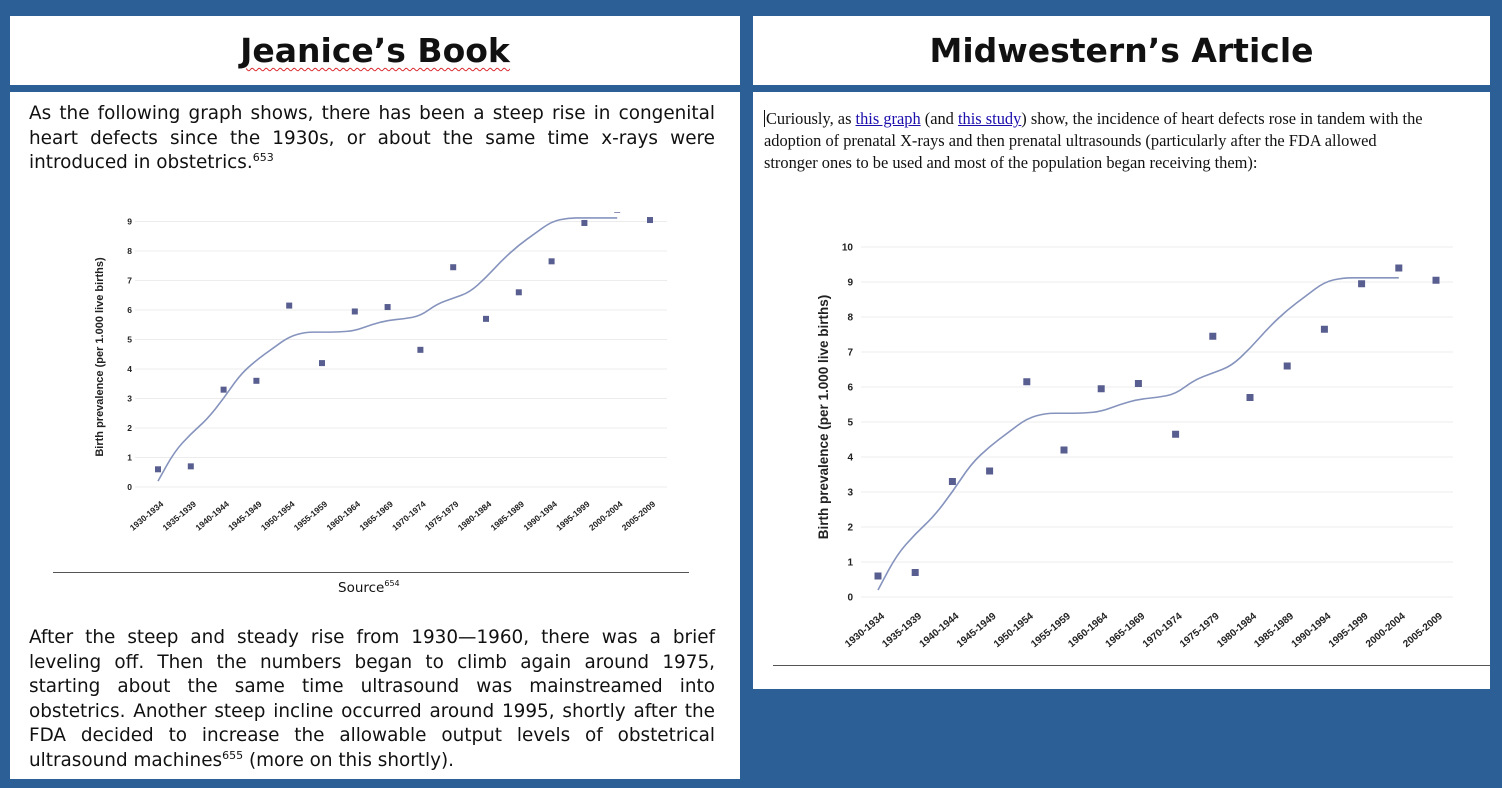  I want to click on right-title-box: Midwestern’s Article, so click(1121, 50).